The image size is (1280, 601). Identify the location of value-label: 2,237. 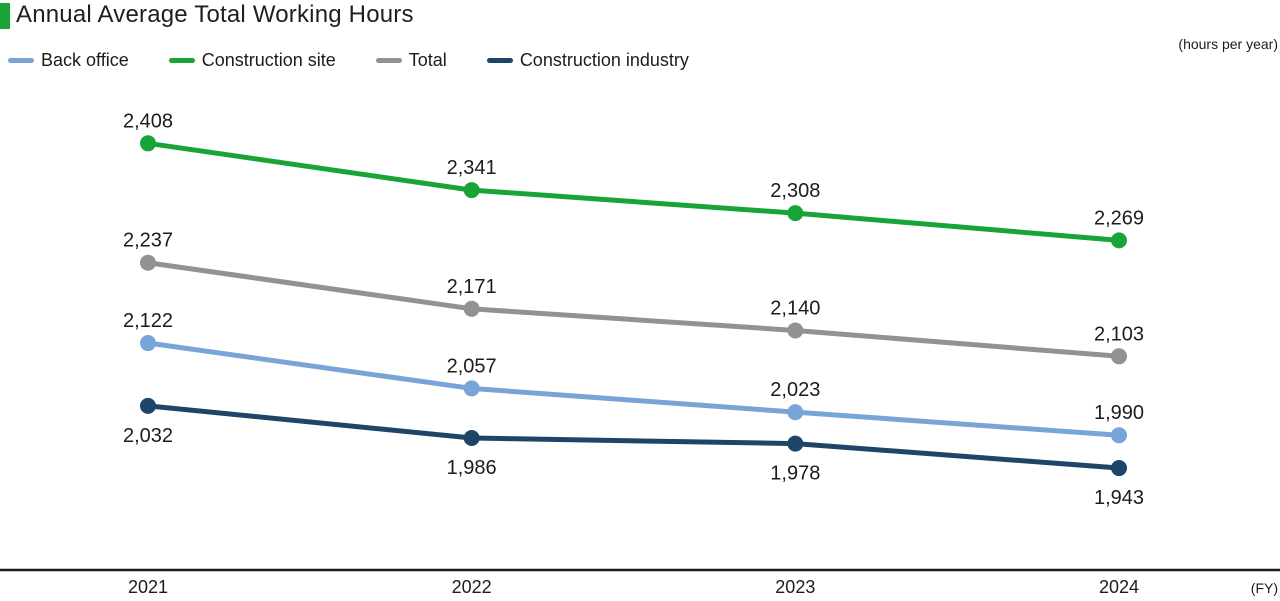
(148, 241).